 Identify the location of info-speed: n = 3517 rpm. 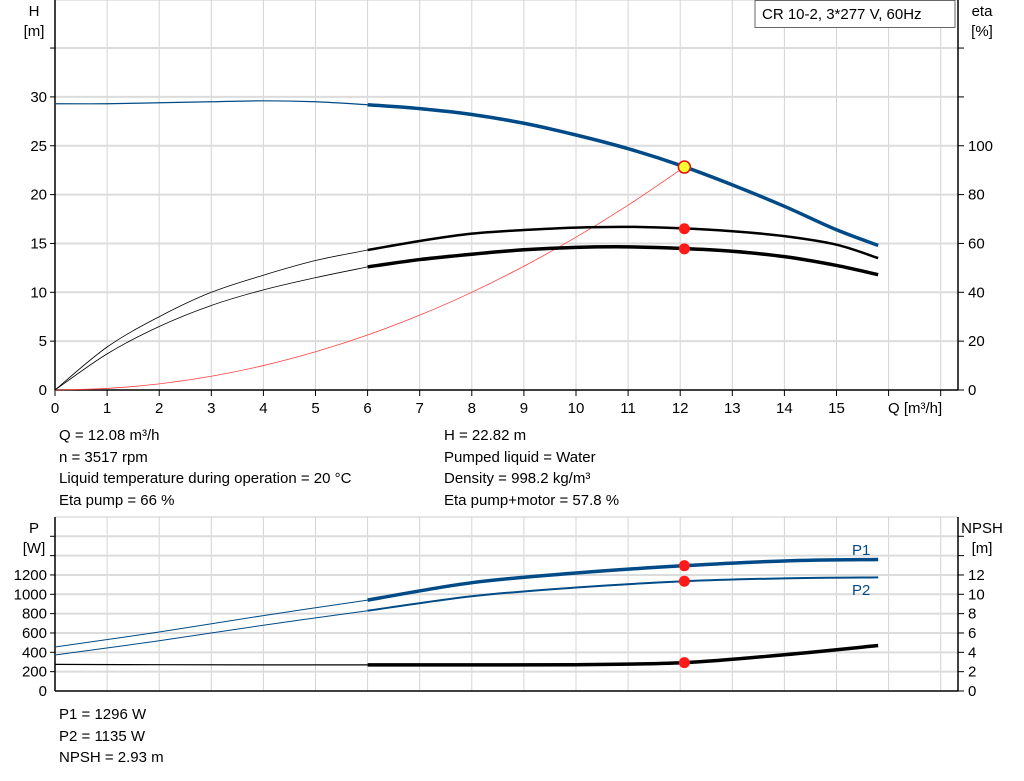
(103, 457).